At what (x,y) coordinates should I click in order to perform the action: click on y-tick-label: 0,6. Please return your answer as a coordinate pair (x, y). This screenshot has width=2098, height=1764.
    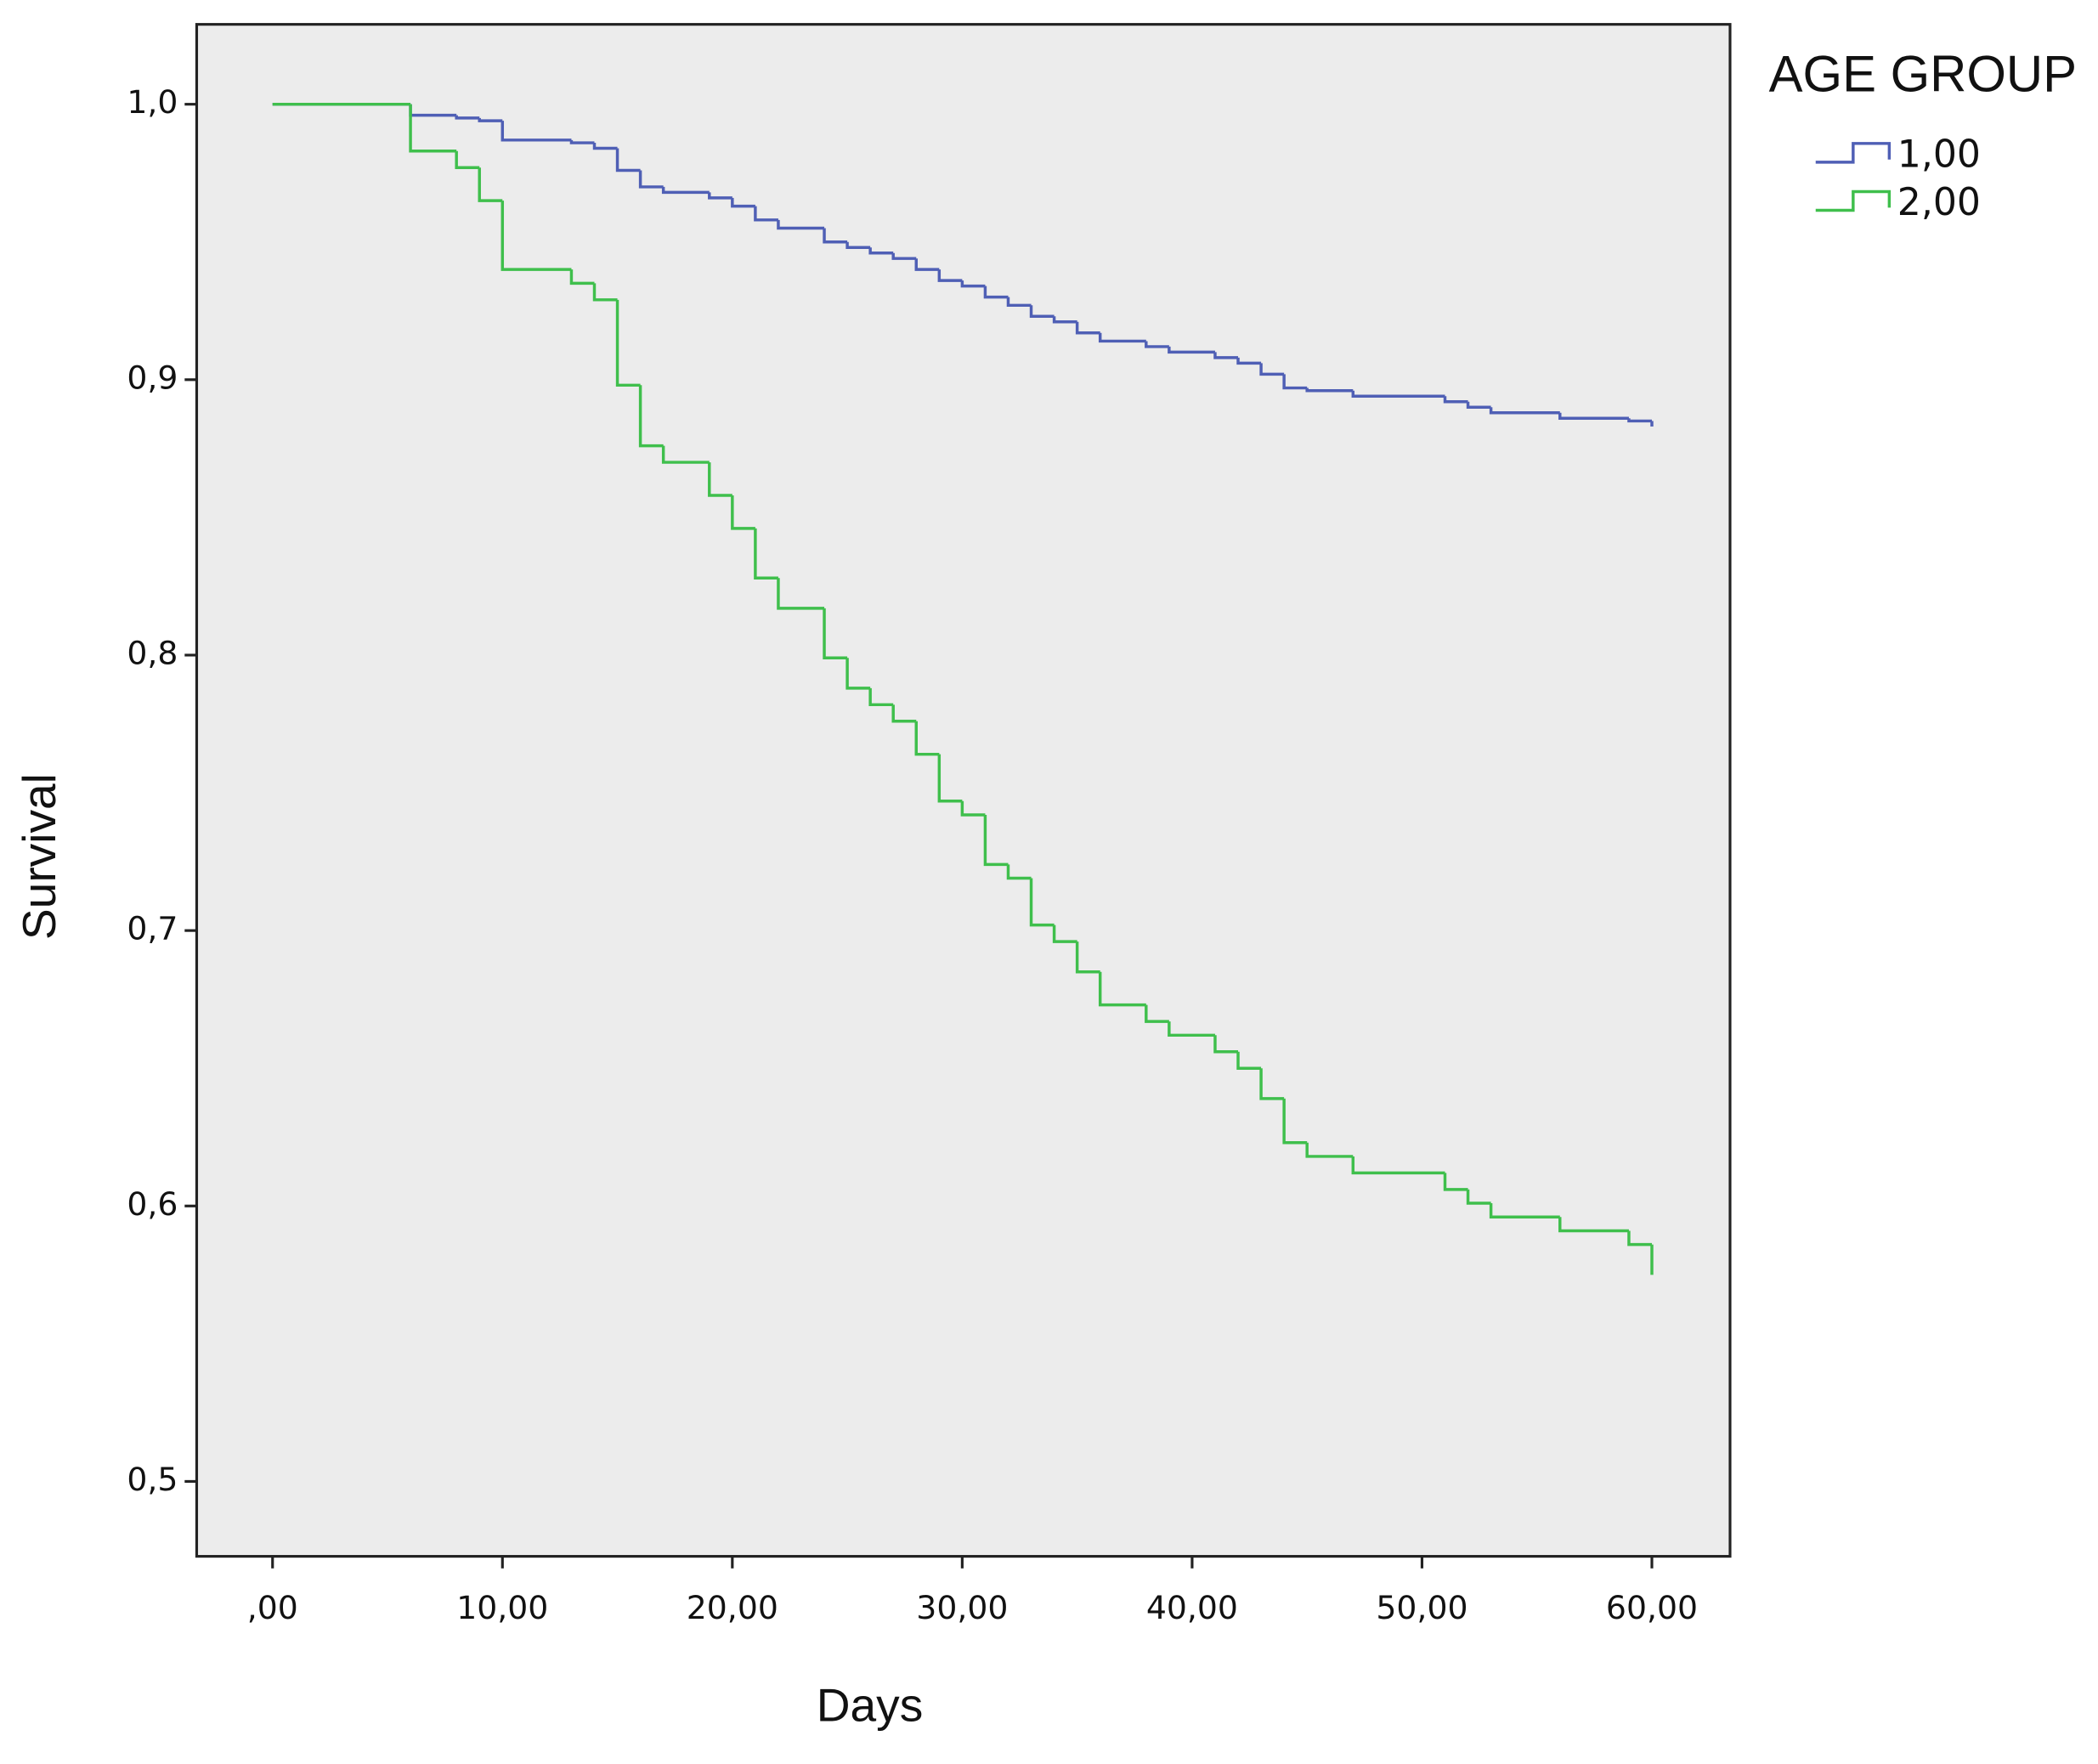
    Looking at the image, I should click on (152, 1204).